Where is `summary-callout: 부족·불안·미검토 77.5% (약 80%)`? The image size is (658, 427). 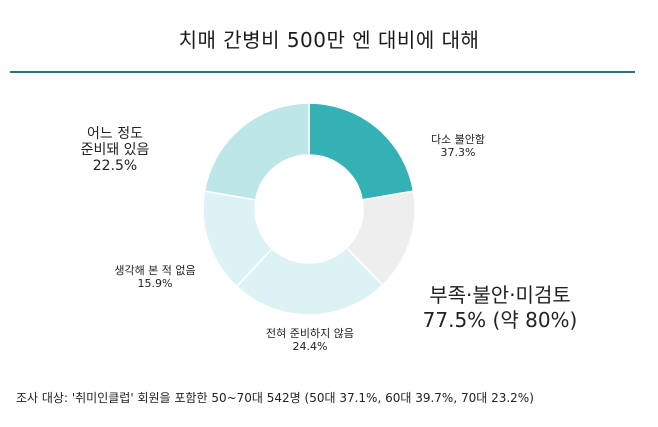 summary-callout: 부족·불안·미검토 77.5% (약 80%) is located at coordinates (500, 308).